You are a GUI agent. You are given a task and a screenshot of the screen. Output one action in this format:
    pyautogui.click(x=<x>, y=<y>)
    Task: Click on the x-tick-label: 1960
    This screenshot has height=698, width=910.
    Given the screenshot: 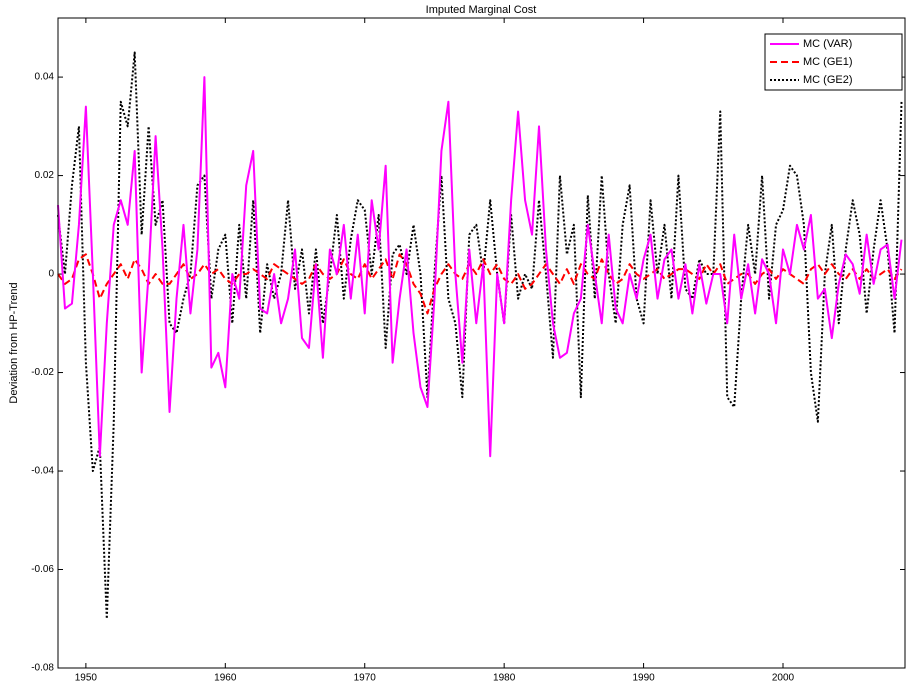 What is the action you would take?
    pyautogui.click(x=225, y=678)
    